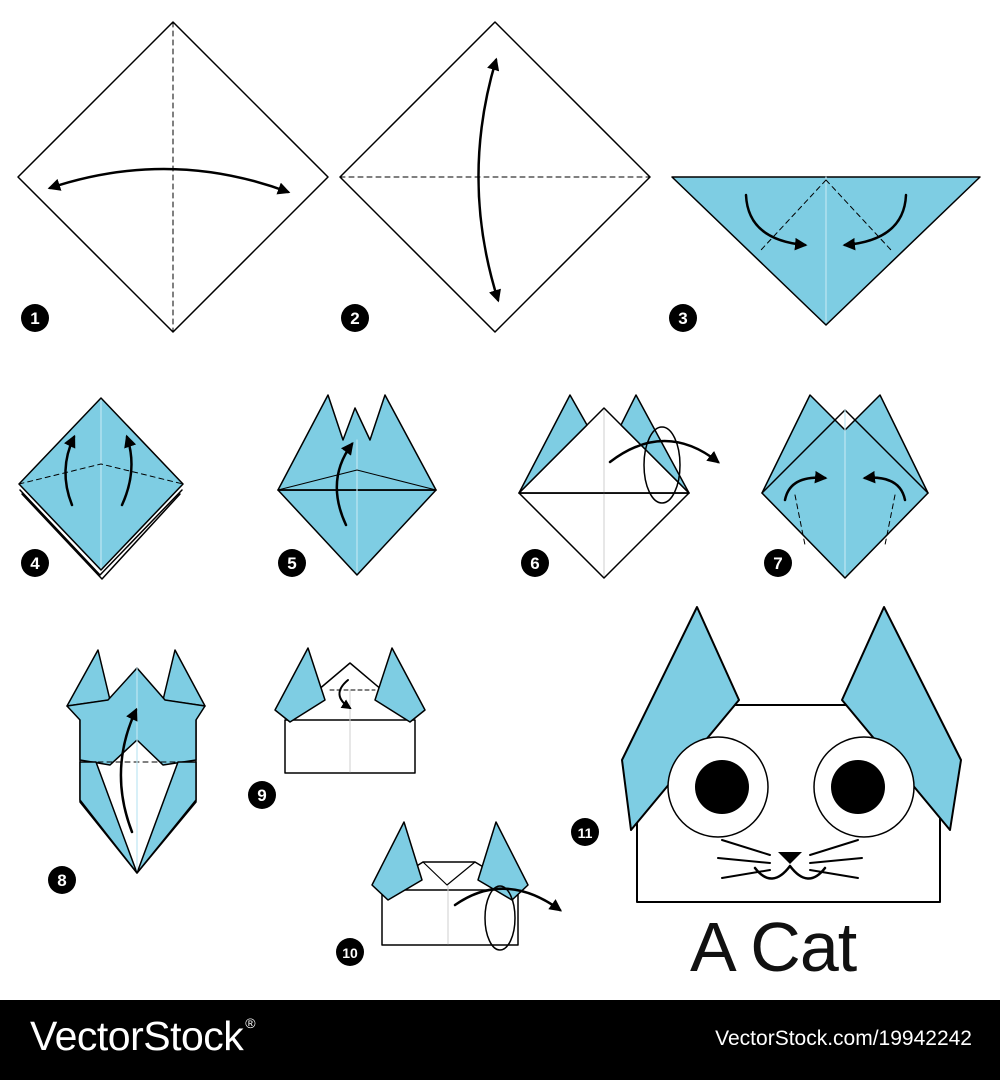  I want to click on right-pupil, so click(858, 787).